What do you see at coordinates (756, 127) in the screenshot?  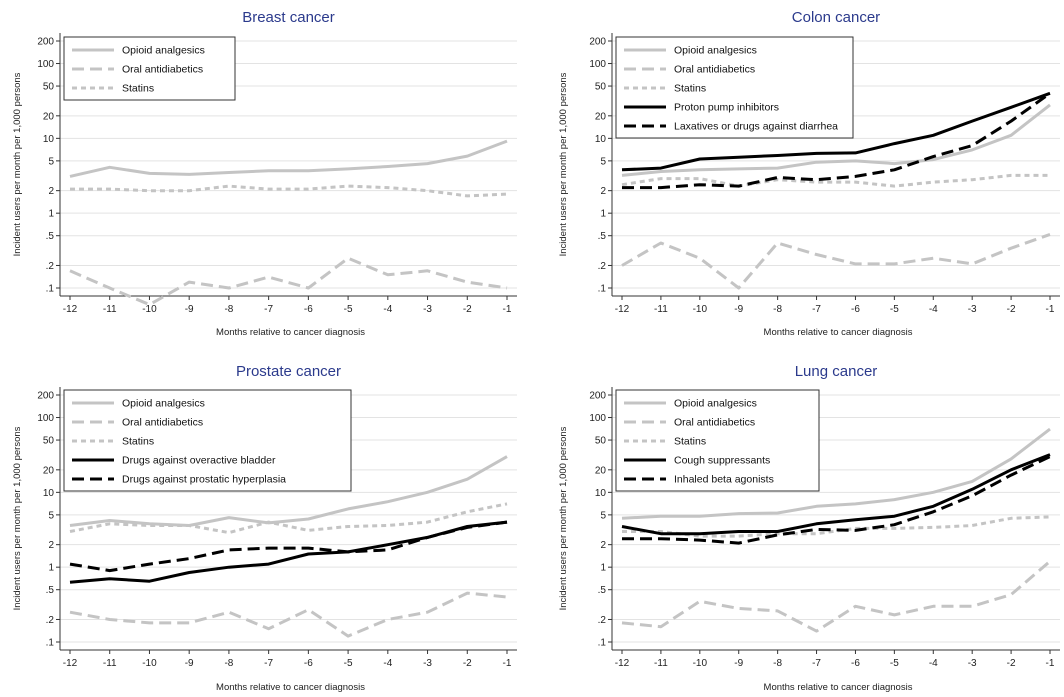 I see `legend-label: Laxatives or drugs against diarrhea` at bounding box center [756, 127].